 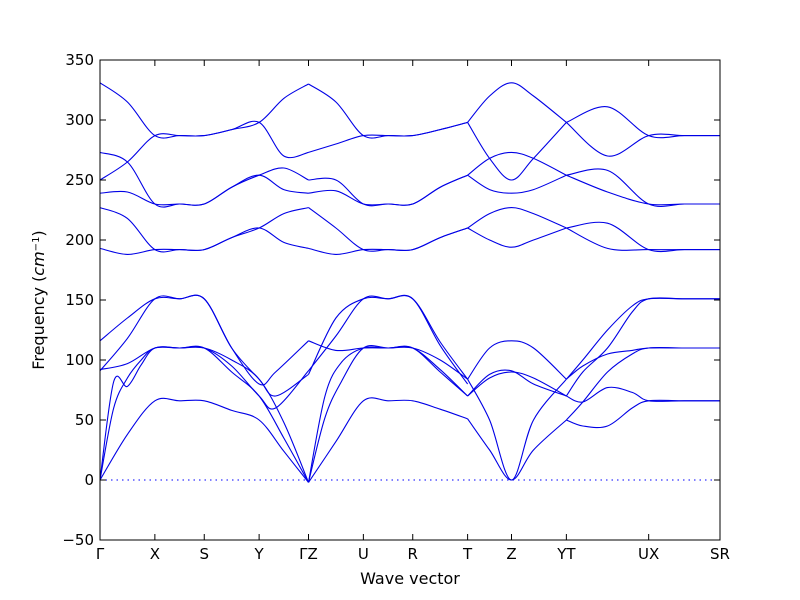 What do you see at coordinates (79, 60) in the screenshot?
I see `y-tick-label: 350` at bounding box center [79, 60].